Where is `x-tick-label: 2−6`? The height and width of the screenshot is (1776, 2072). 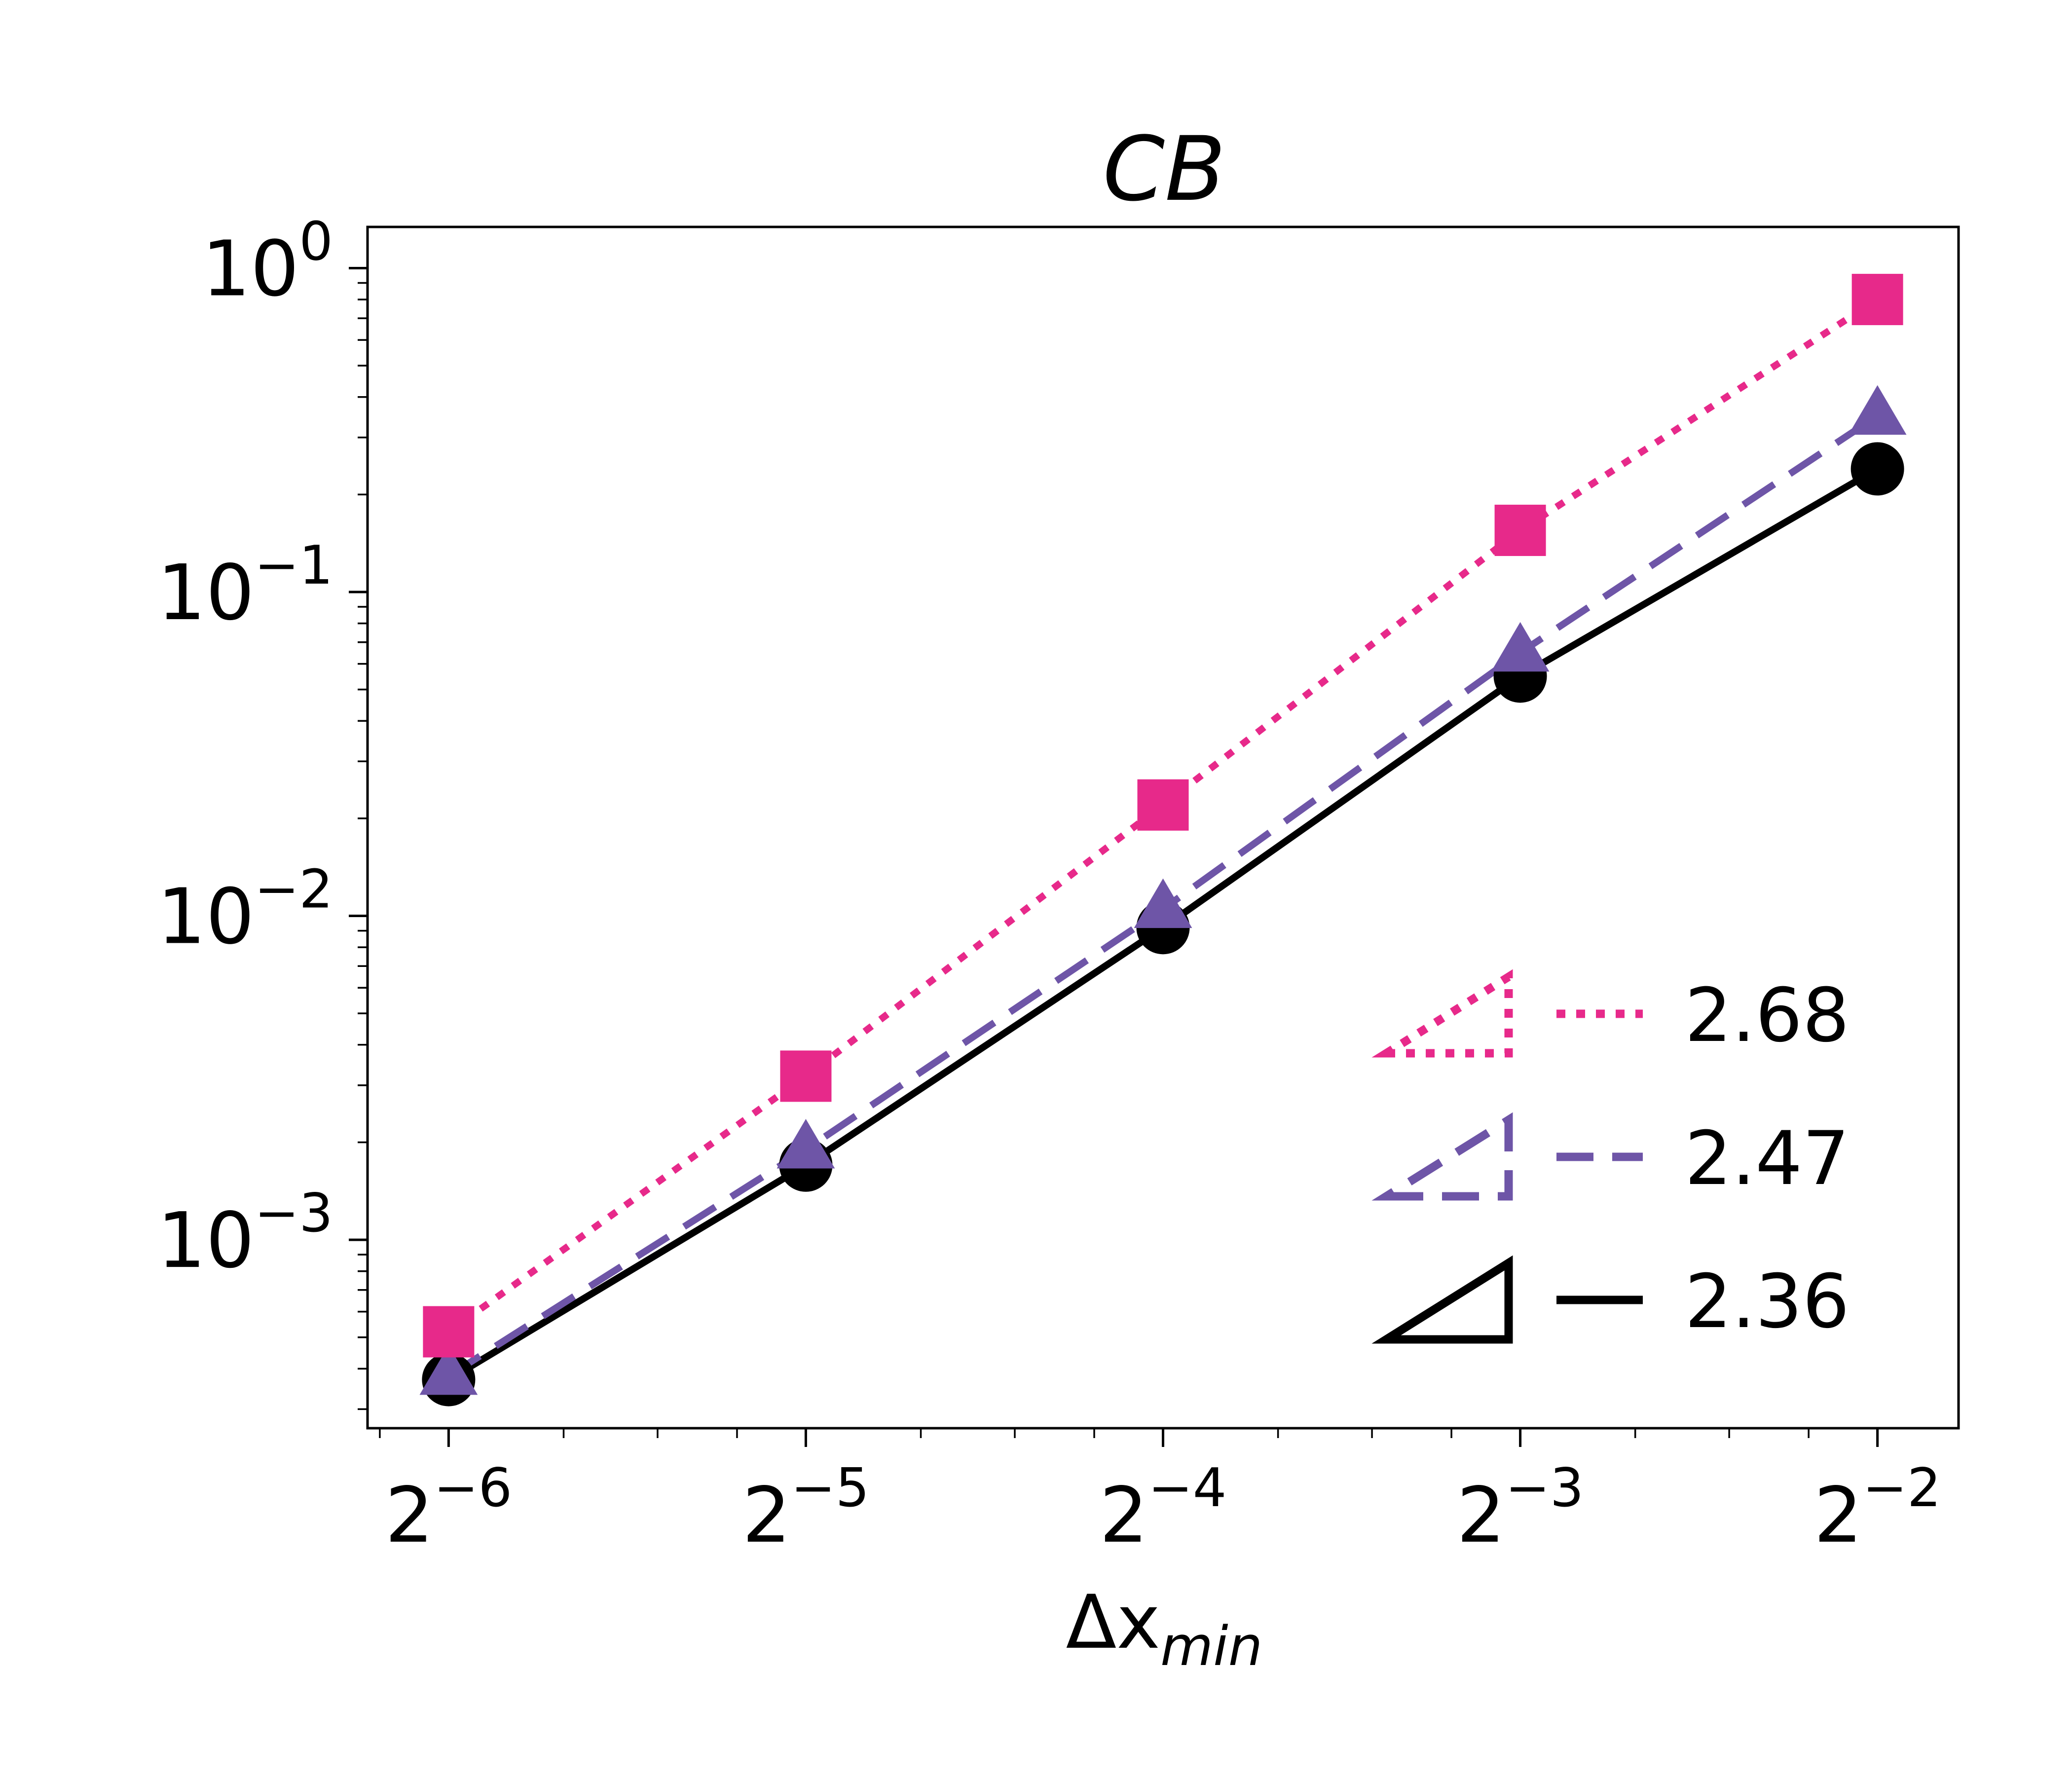
x-tick-label: 2−6 is located at coordinates (449, 1509).